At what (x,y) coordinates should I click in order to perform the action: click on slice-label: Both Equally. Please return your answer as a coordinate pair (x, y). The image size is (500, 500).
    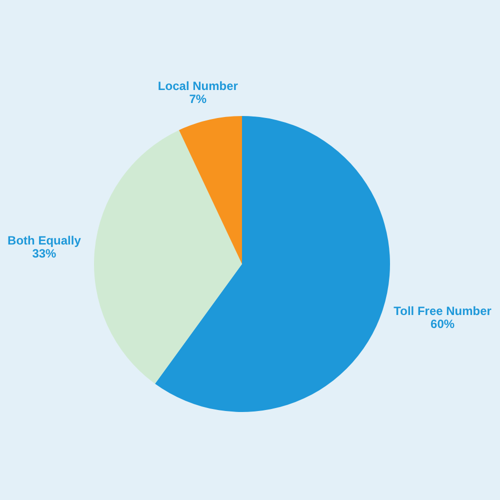
    Looking at the image, I should click on (45, 240).